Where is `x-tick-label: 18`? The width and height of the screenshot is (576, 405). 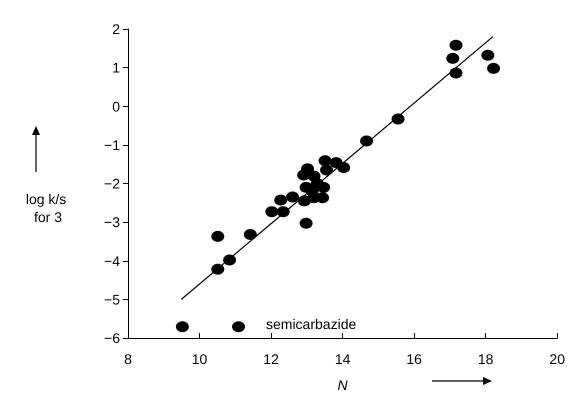
x-tick-label: 18 is located at coordinates (486, 359).